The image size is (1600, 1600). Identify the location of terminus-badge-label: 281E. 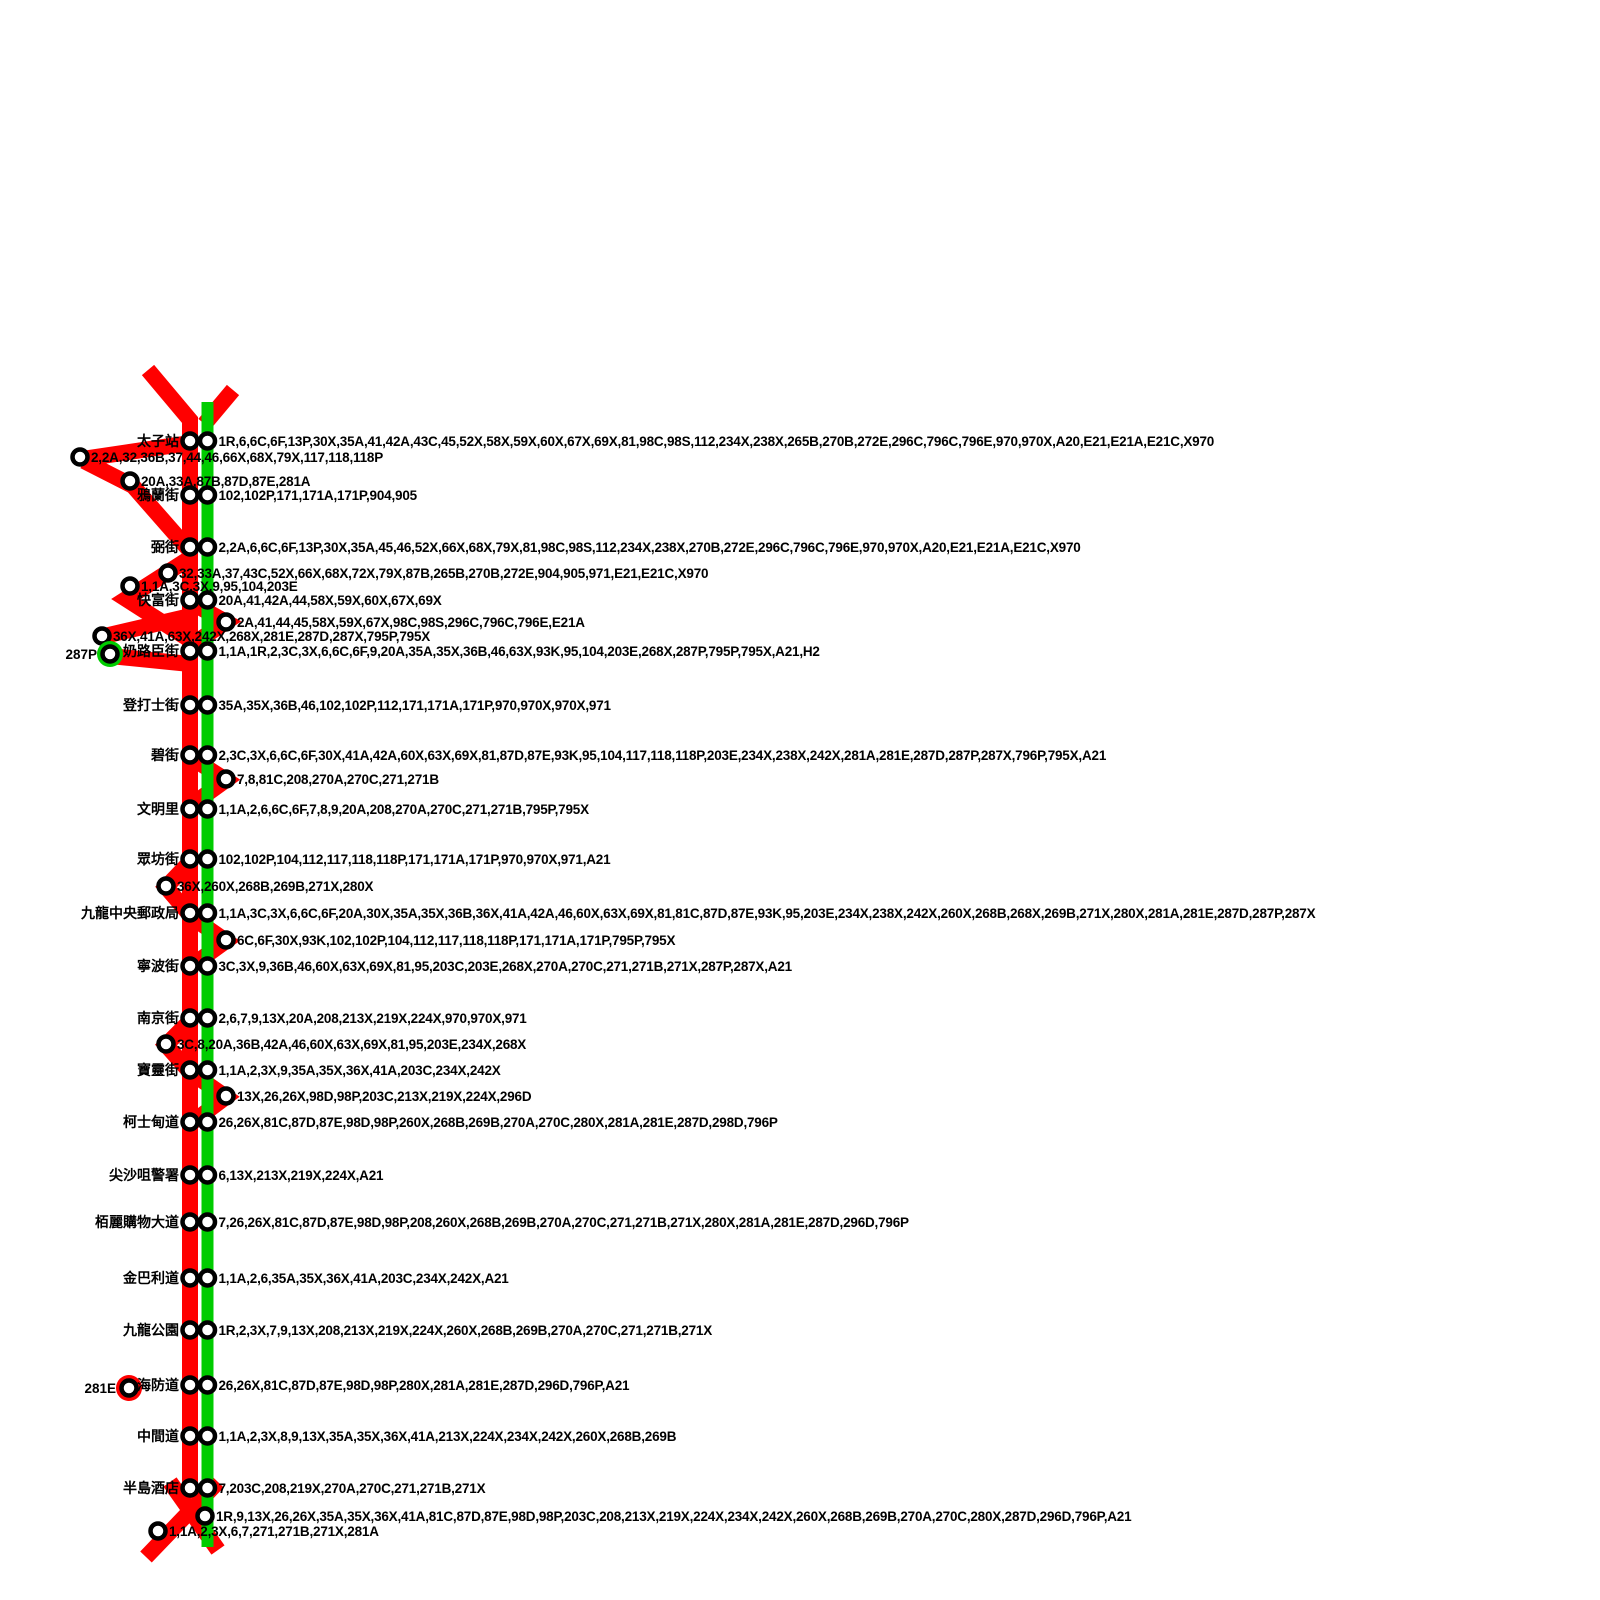
(100, 1388).